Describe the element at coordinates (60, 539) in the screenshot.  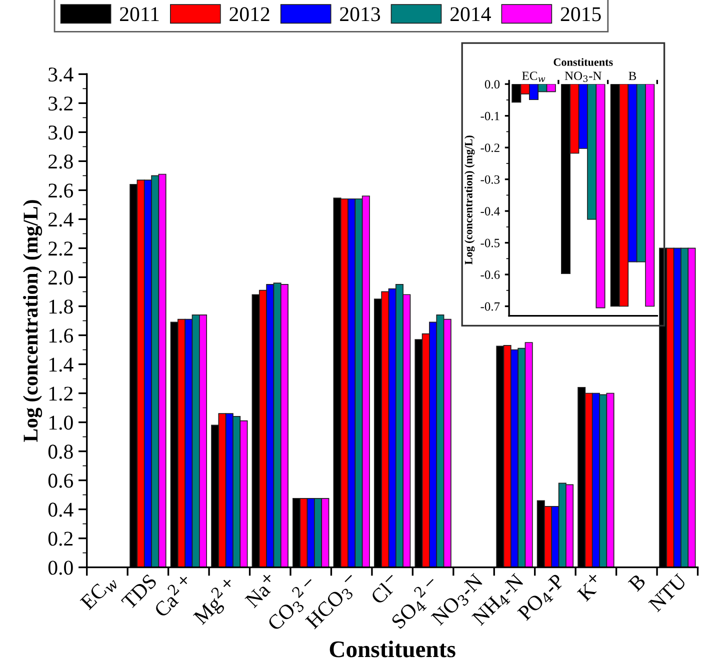
I see `y-tick-label: 0.2` at that location.